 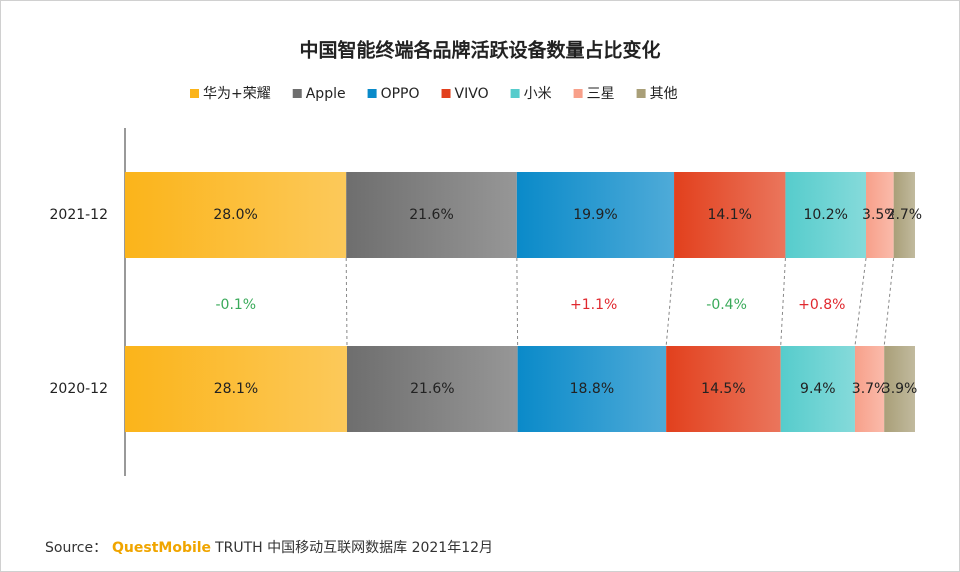 What do you see at coordinates (821, 305) in the screenshot?
I see `change-label: +0.8%` at bounding box center [821, 305].